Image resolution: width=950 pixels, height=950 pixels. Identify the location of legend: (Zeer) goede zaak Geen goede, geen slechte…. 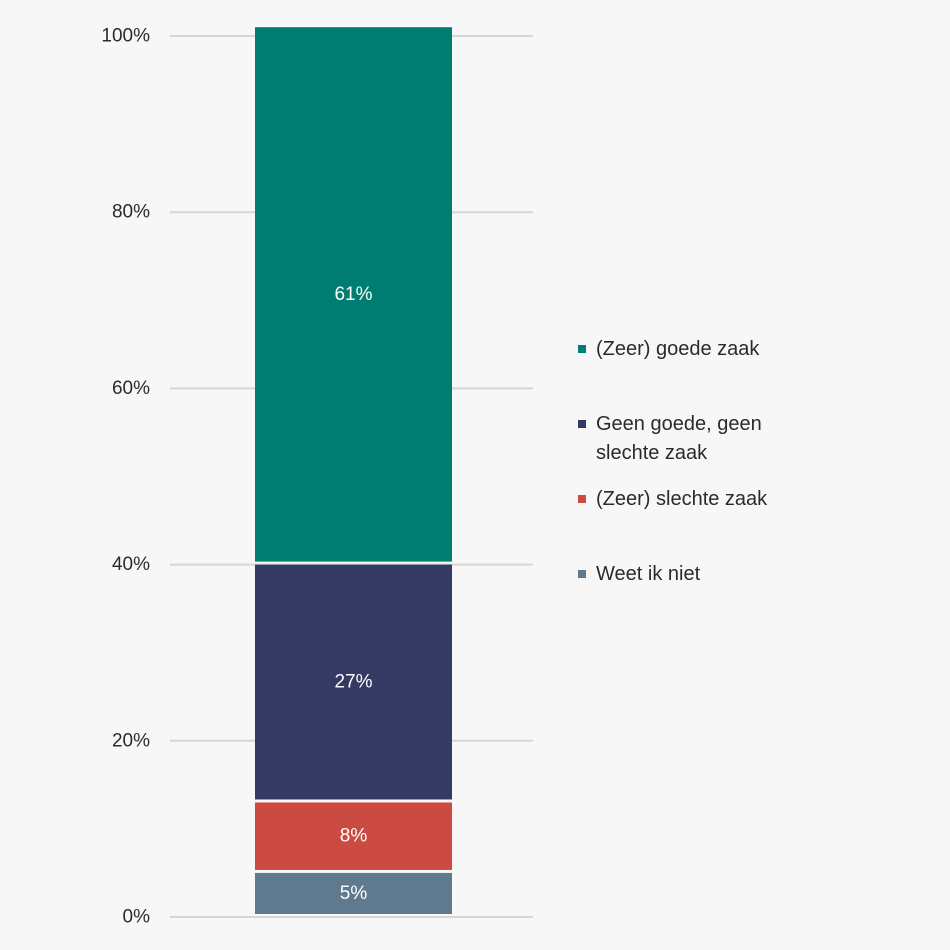
(673, 461).